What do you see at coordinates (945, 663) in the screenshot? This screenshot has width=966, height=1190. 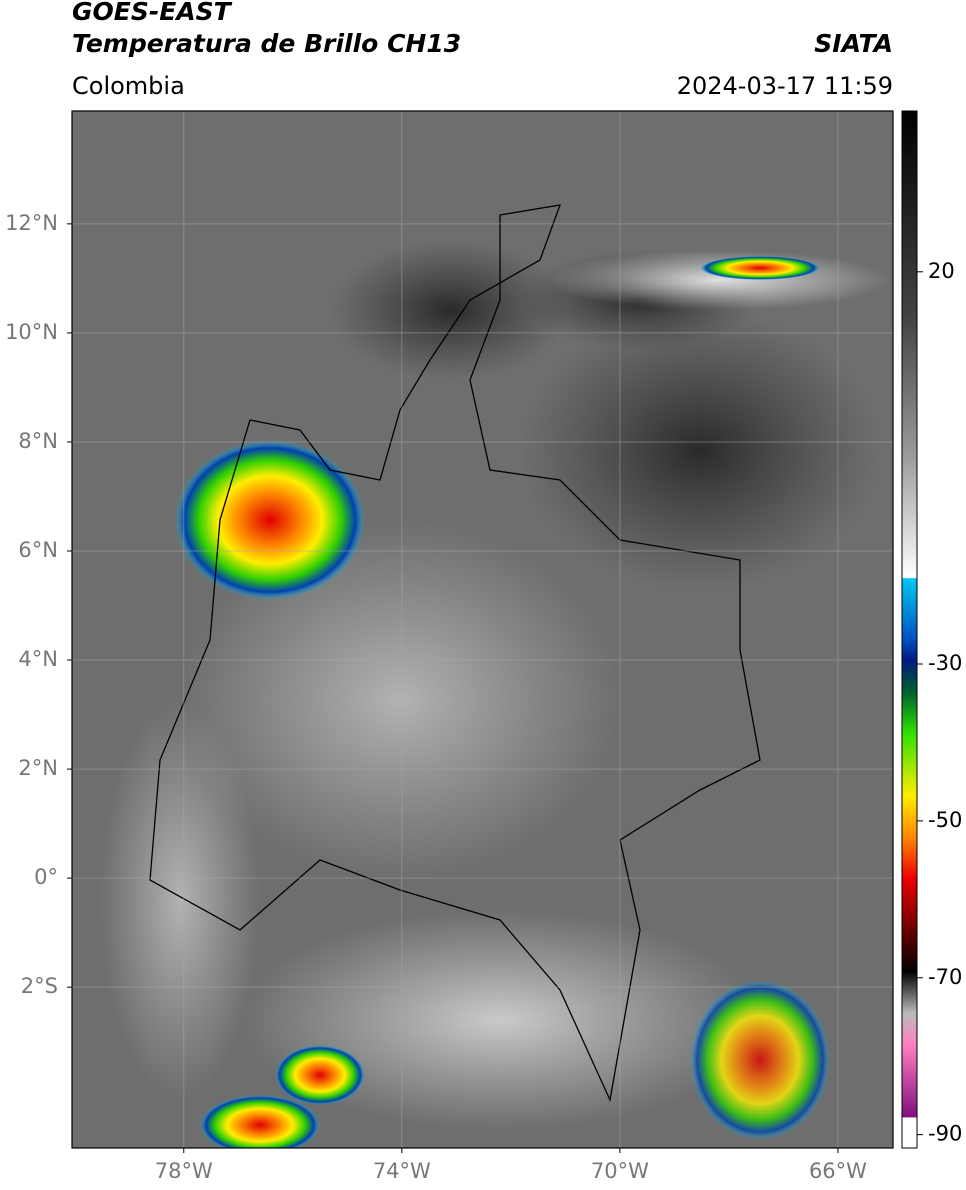 I see `colorbar-label: -30` at bounding box center [945, 663].